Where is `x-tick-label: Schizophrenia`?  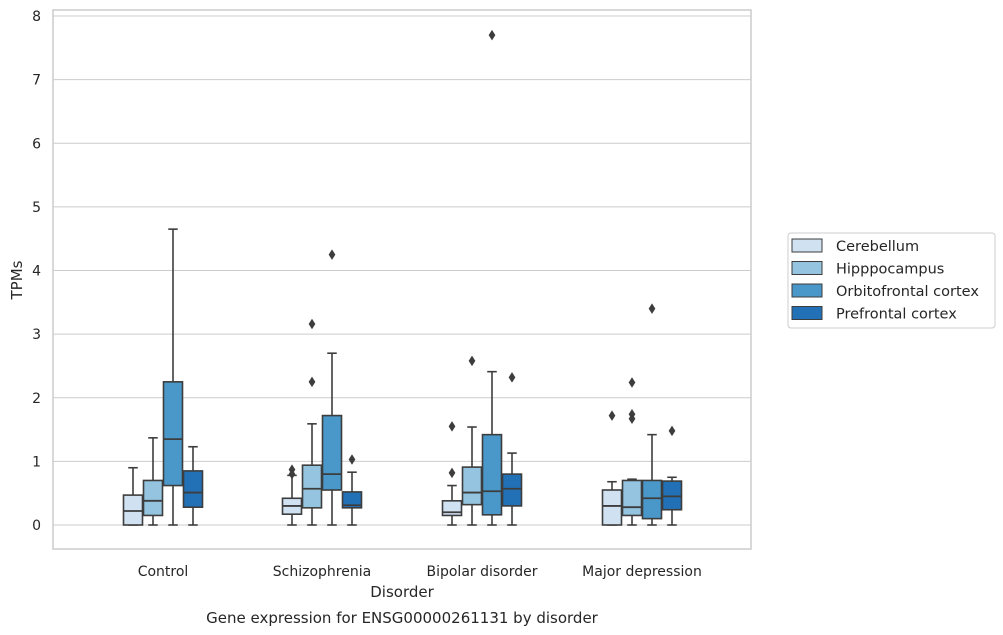 x-tick-label: Schizophrenia is located at coordinates (322, 572).